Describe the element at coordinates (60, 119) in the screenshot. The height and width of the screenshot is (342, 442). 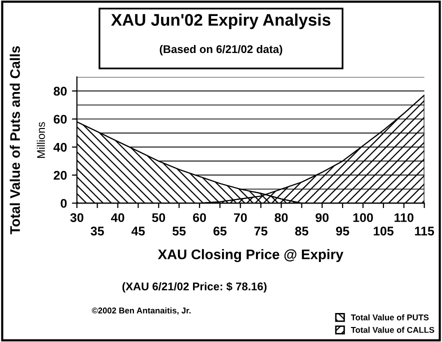
I see `y-tick-label: 60` at that location.